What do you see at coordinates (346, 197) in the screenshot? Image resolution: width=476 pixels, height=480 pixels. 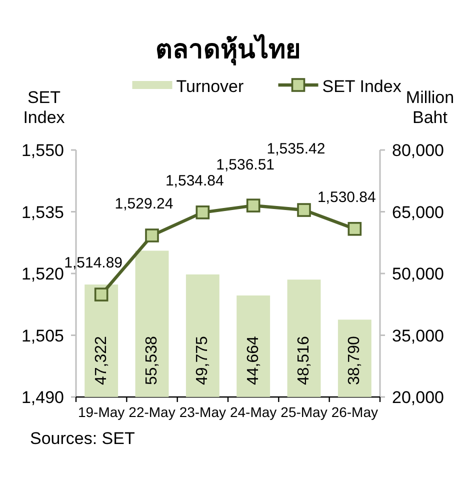 I see `data-label: 1,530.84` at bounding box center [346, 197].